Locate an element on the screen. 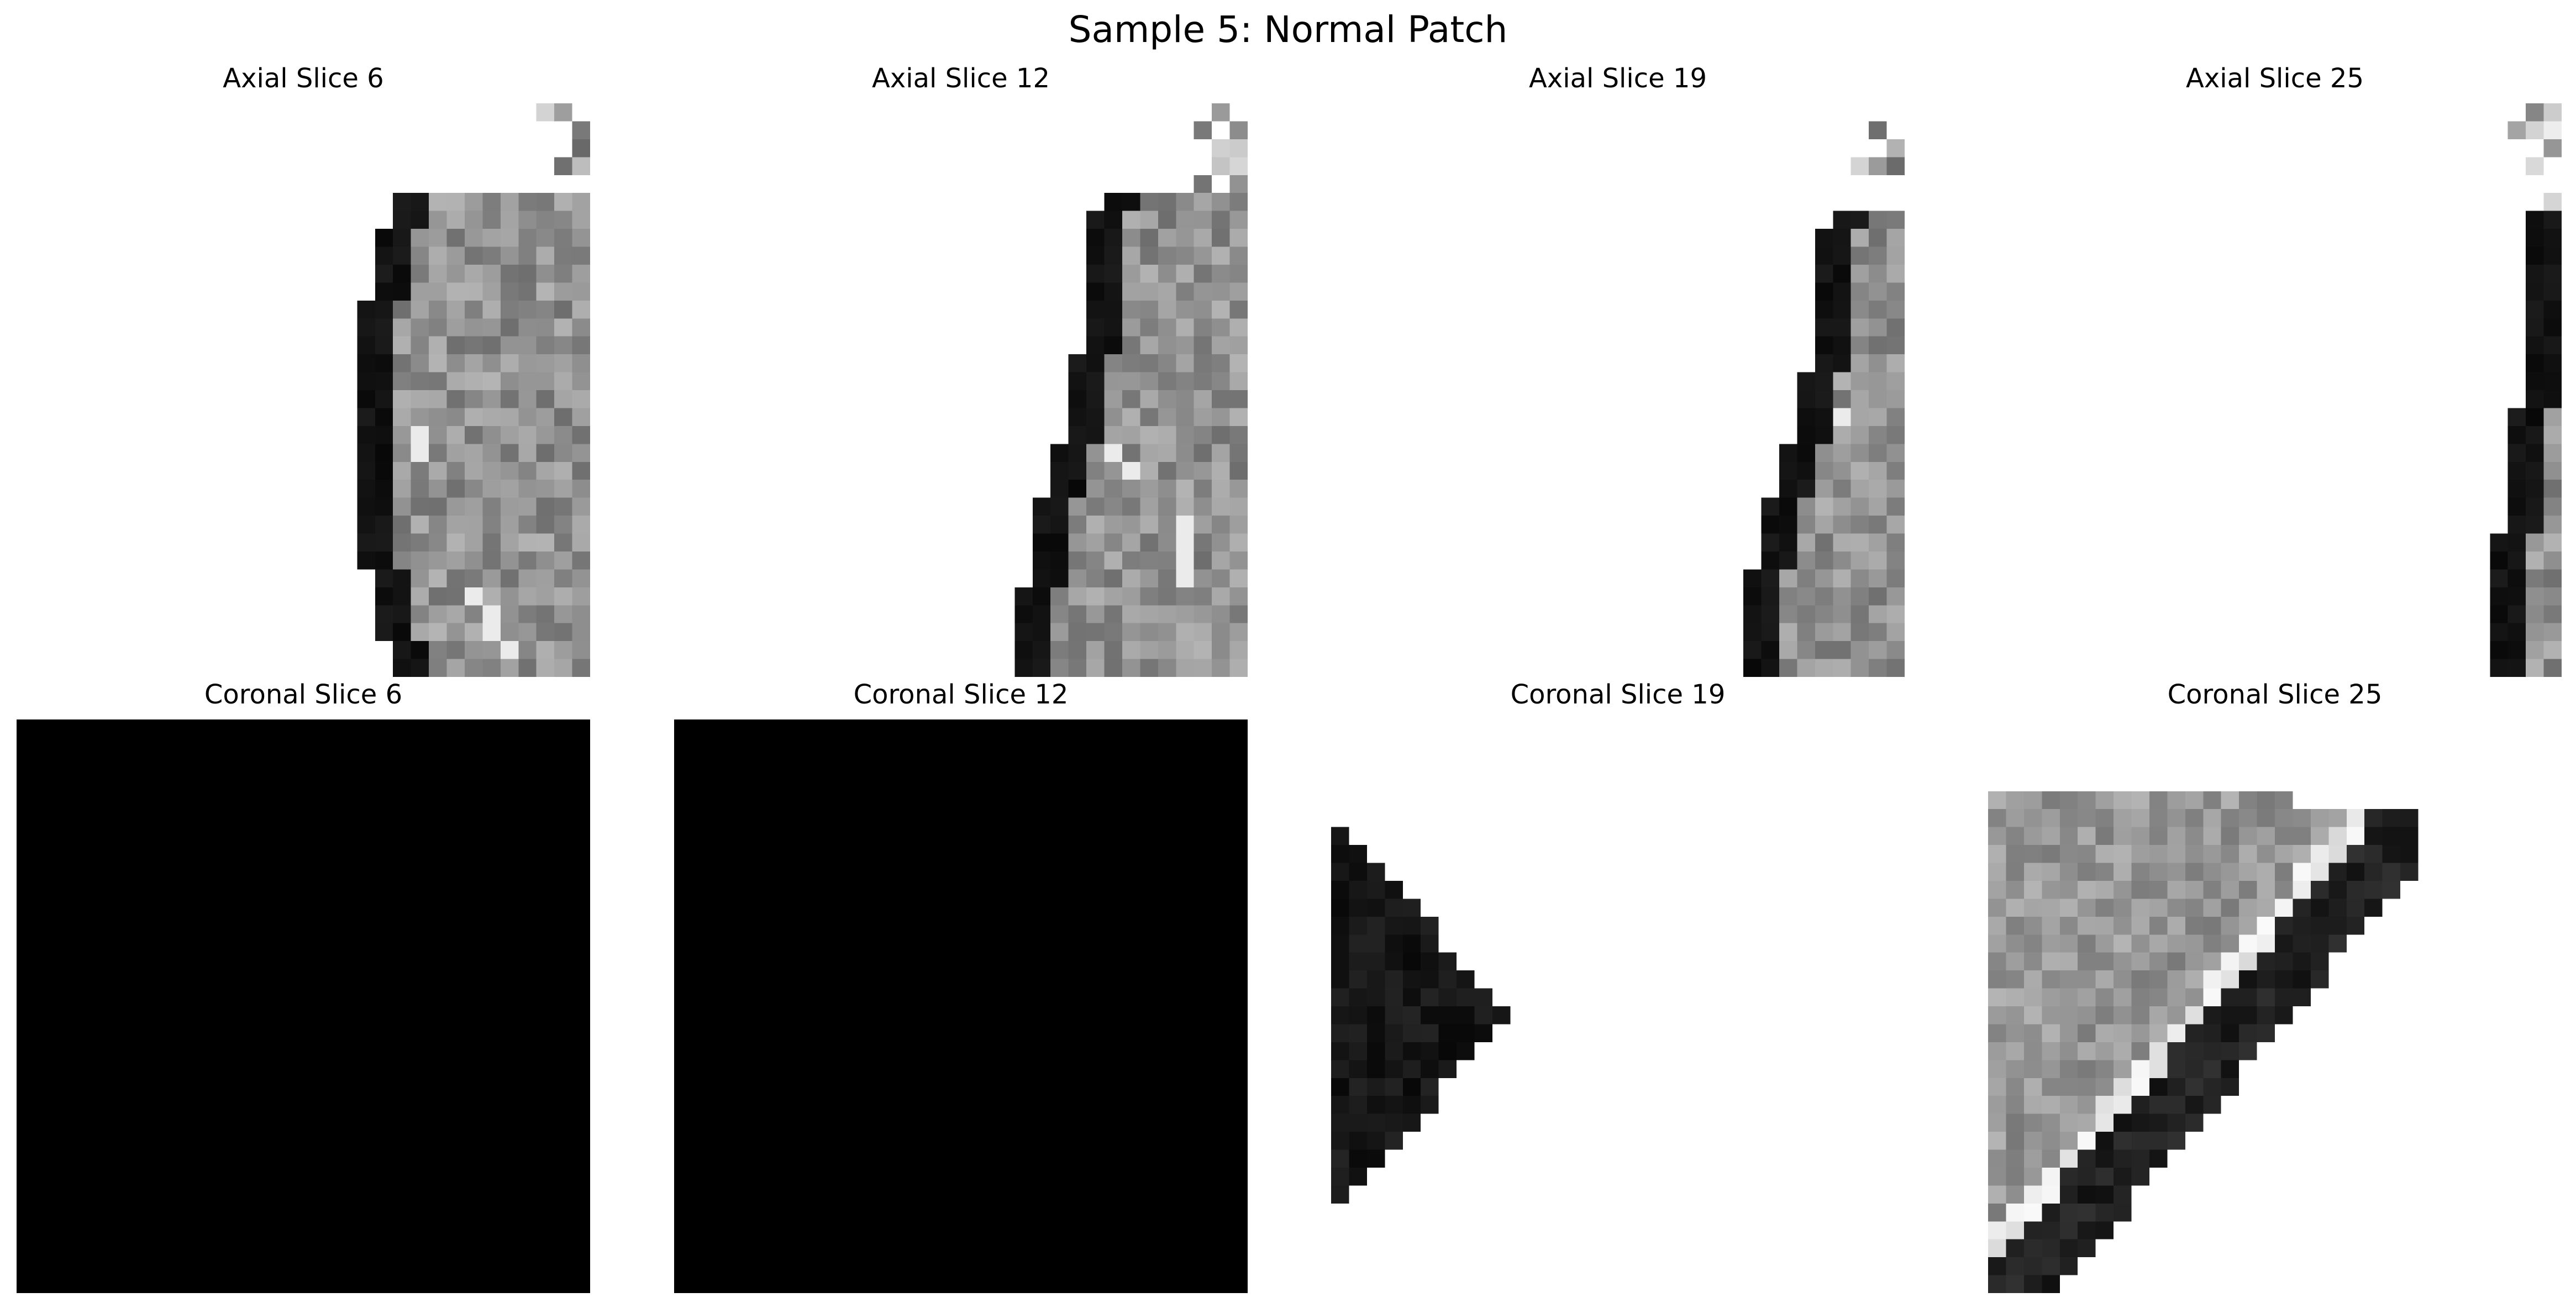 The image size is (2576, 1308). axial-slice-25-image is located at coordinates (2275, 390).